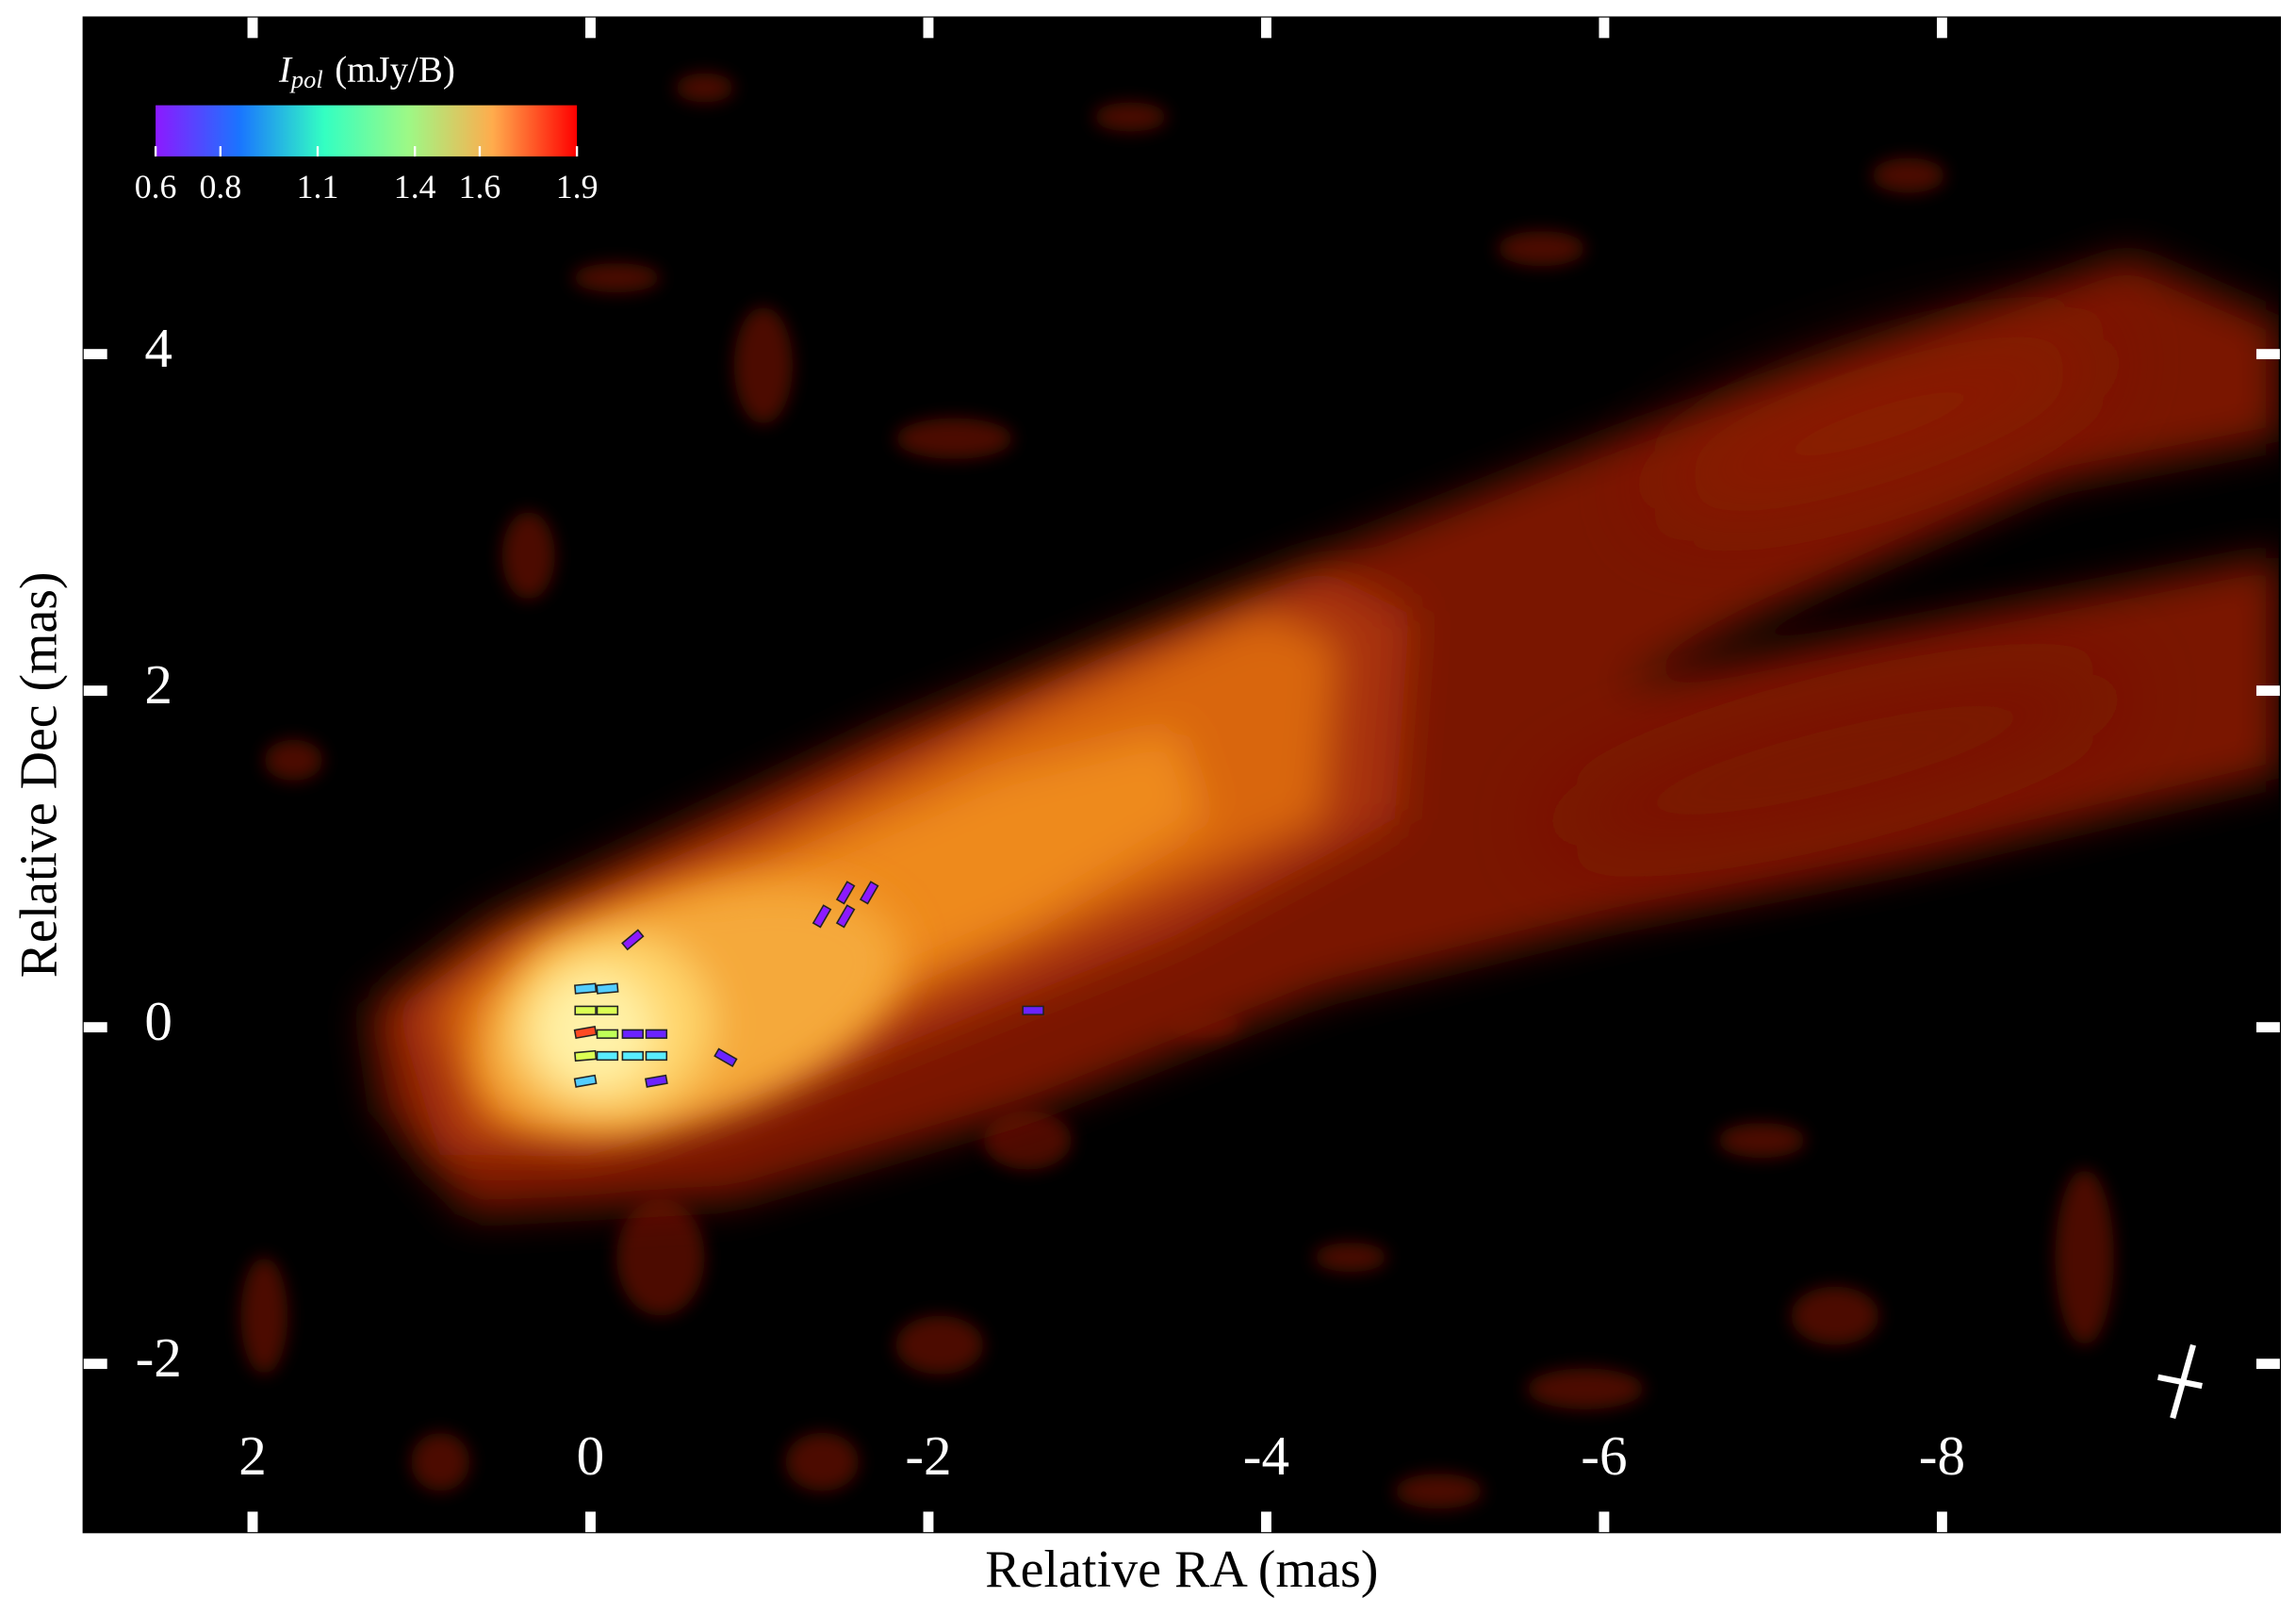 The image size is (2296, 1614). What do you see at coordinates (158, 684) in the screenshot?
I see `y-tick-label: 2` at bounding box center [158, 684].